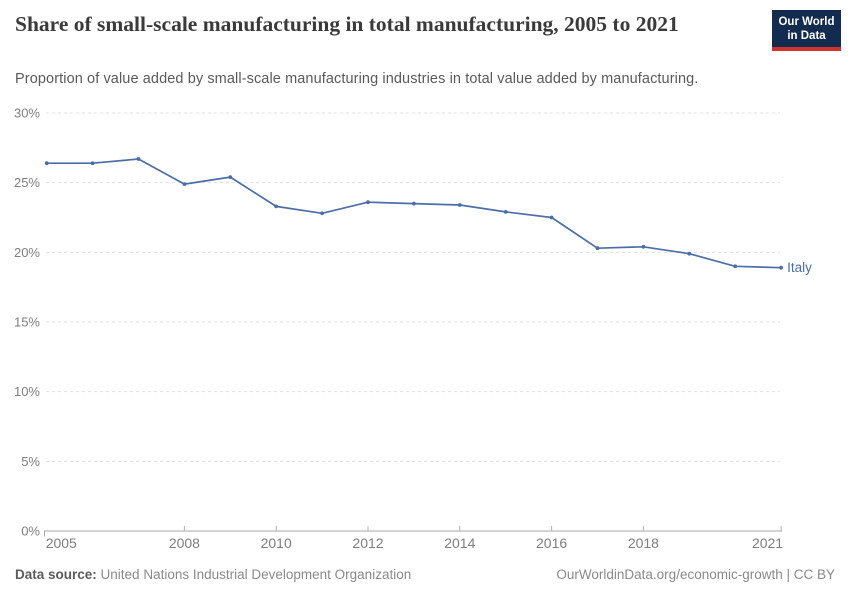  Describe the element at coordinates (643, 543) in the screenshot. I see `x-tick-label: 2018` at that location.